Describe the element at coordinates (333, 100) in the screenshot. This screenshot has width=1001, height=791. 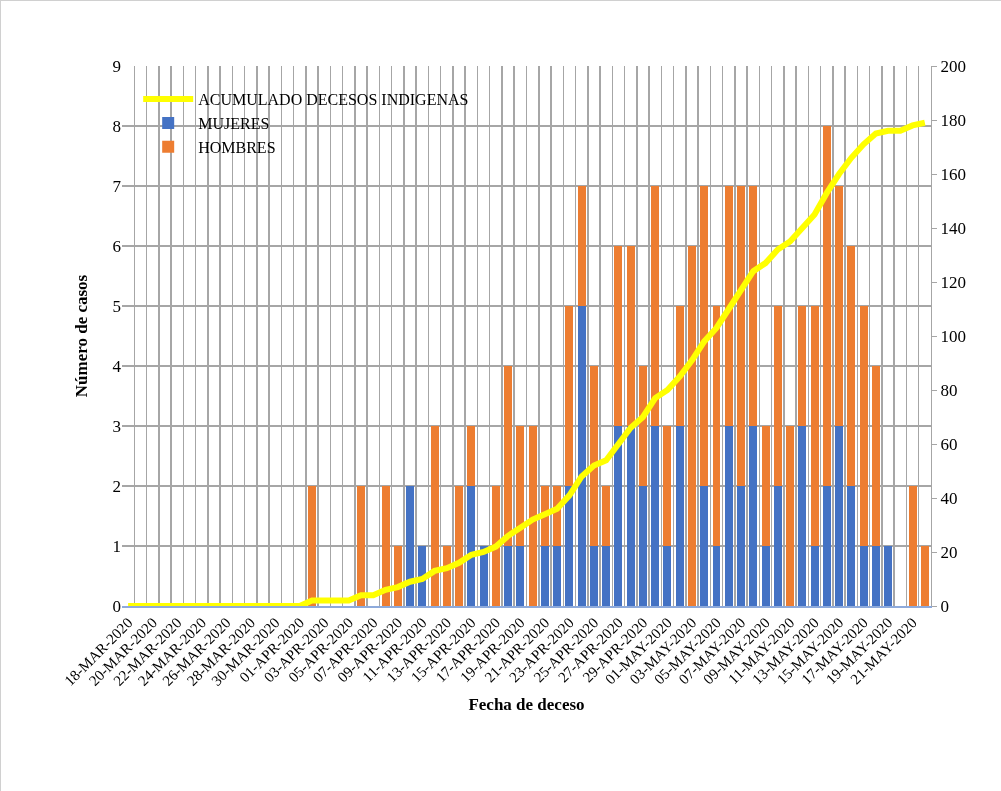
I see `legend-label: ACUMULADO DECESOS INDIGENAS` at that location.